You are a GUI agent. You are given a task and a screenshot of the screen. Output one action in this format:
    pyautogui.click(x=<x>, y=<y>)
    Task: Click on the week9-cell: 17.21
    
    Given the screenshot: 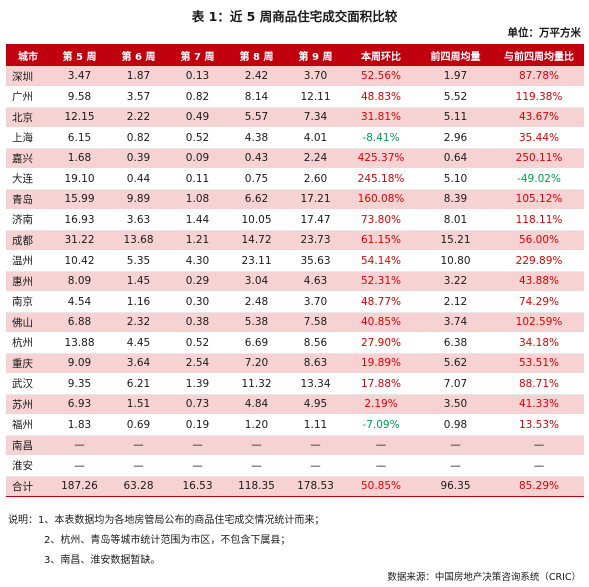 What is the action you would take?
    pyautogui.click(x=315, y=199)
    